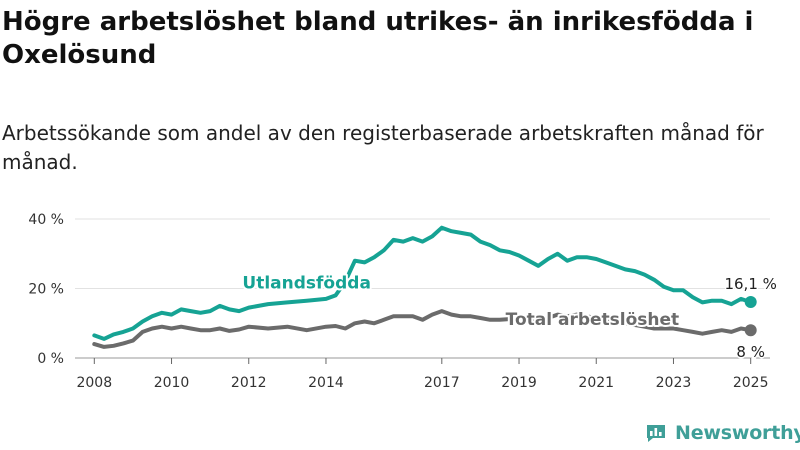 Image resolution: width=800 pixels, height=450 pixels. What do you see at coordinates (737, 433) in the screenshot?
I see `brand-name: Newsworthy` at bounding box center [737, 433].